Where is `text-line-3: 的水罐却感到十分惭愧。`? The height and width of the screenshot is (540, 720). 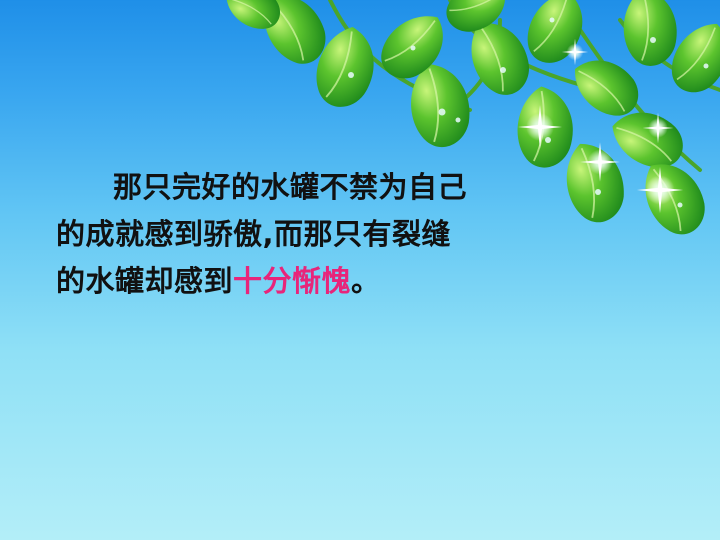
text-line-3: 的水罐却感到十分惭愧。 is located at coordinates (316, 281).